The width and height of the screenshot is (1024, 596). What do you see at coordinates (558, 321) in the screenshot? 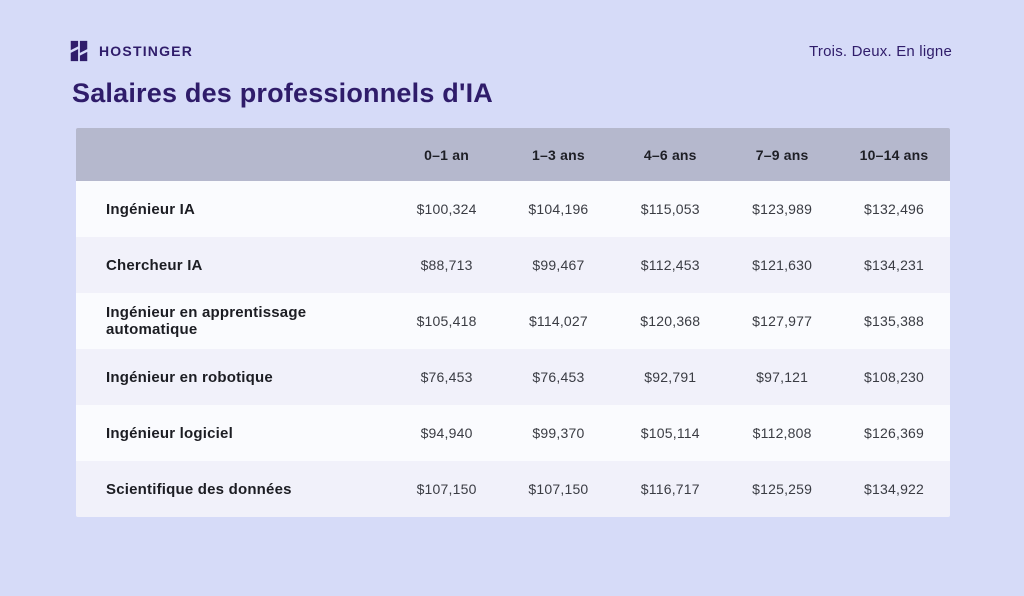
I see `salary-cell: $114,027` at bounding box center [558, 321].